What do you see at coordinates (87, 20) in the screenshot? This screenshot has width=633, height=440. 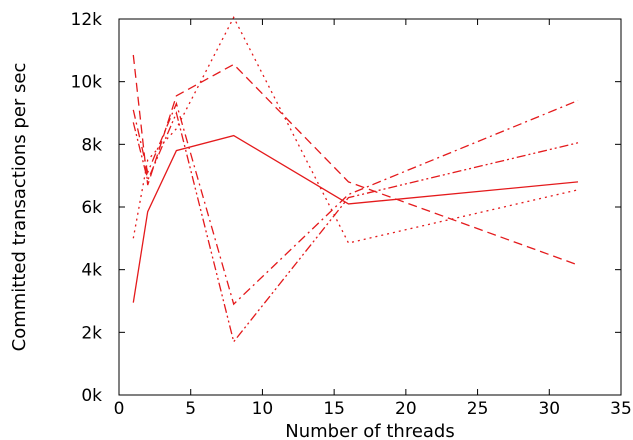 I see `y-tick-label: 12k` at bounding box center [87, 20].